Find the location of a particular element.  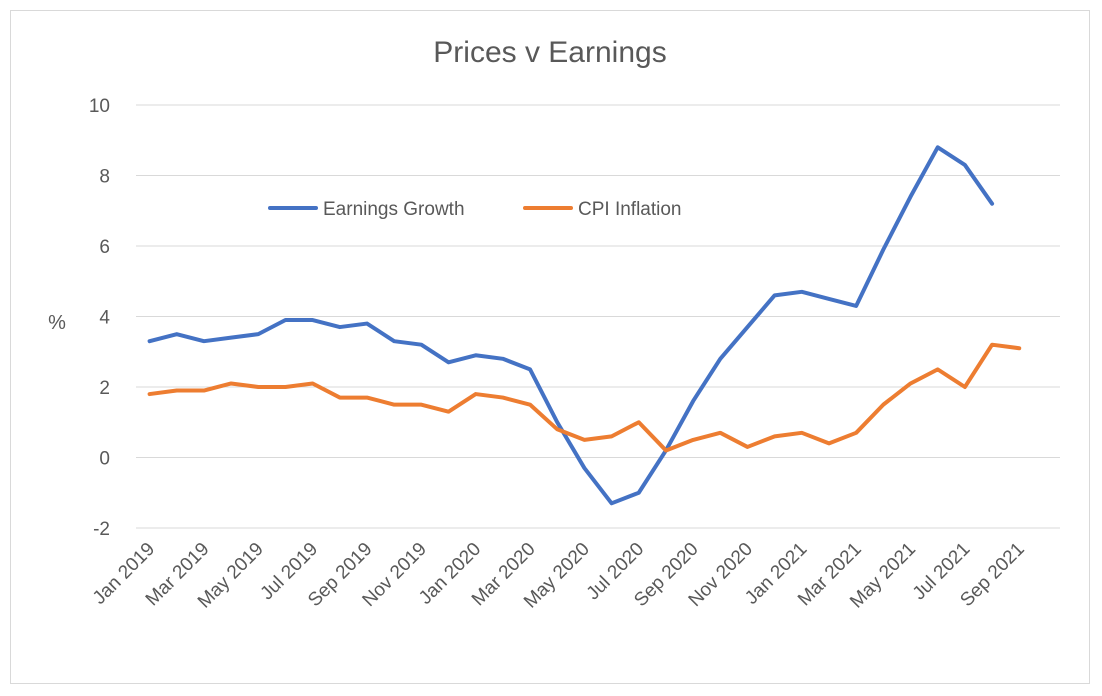

legend-label: Earnings Growth is located at coordinates (394, 209).